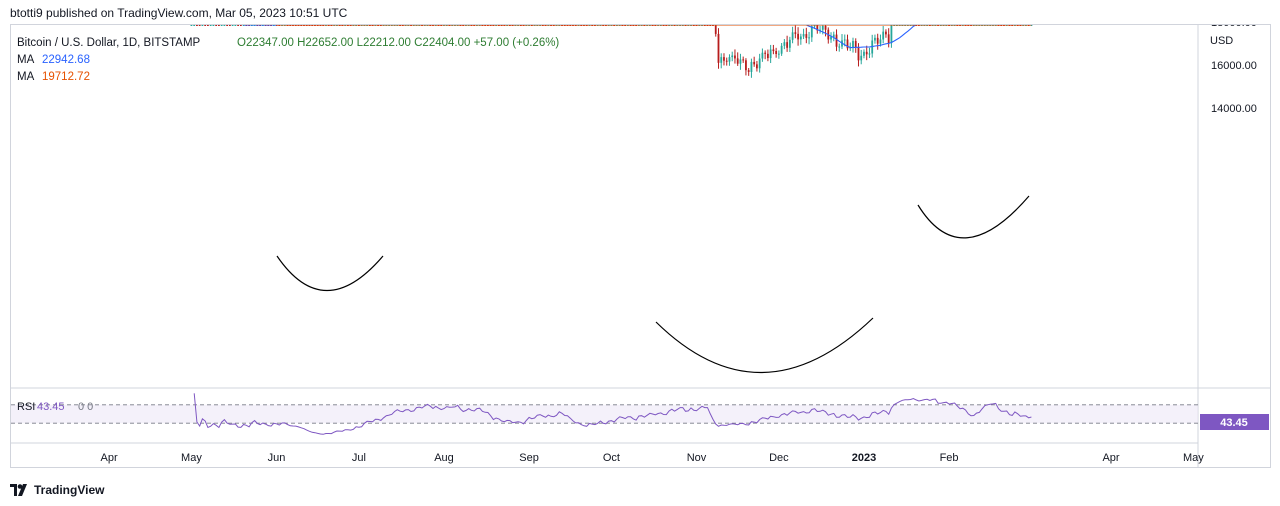  What do you see at coordinates (330, 273) in the screenshot?
I see `cup-arc-left` at bounding box center [330, 273].